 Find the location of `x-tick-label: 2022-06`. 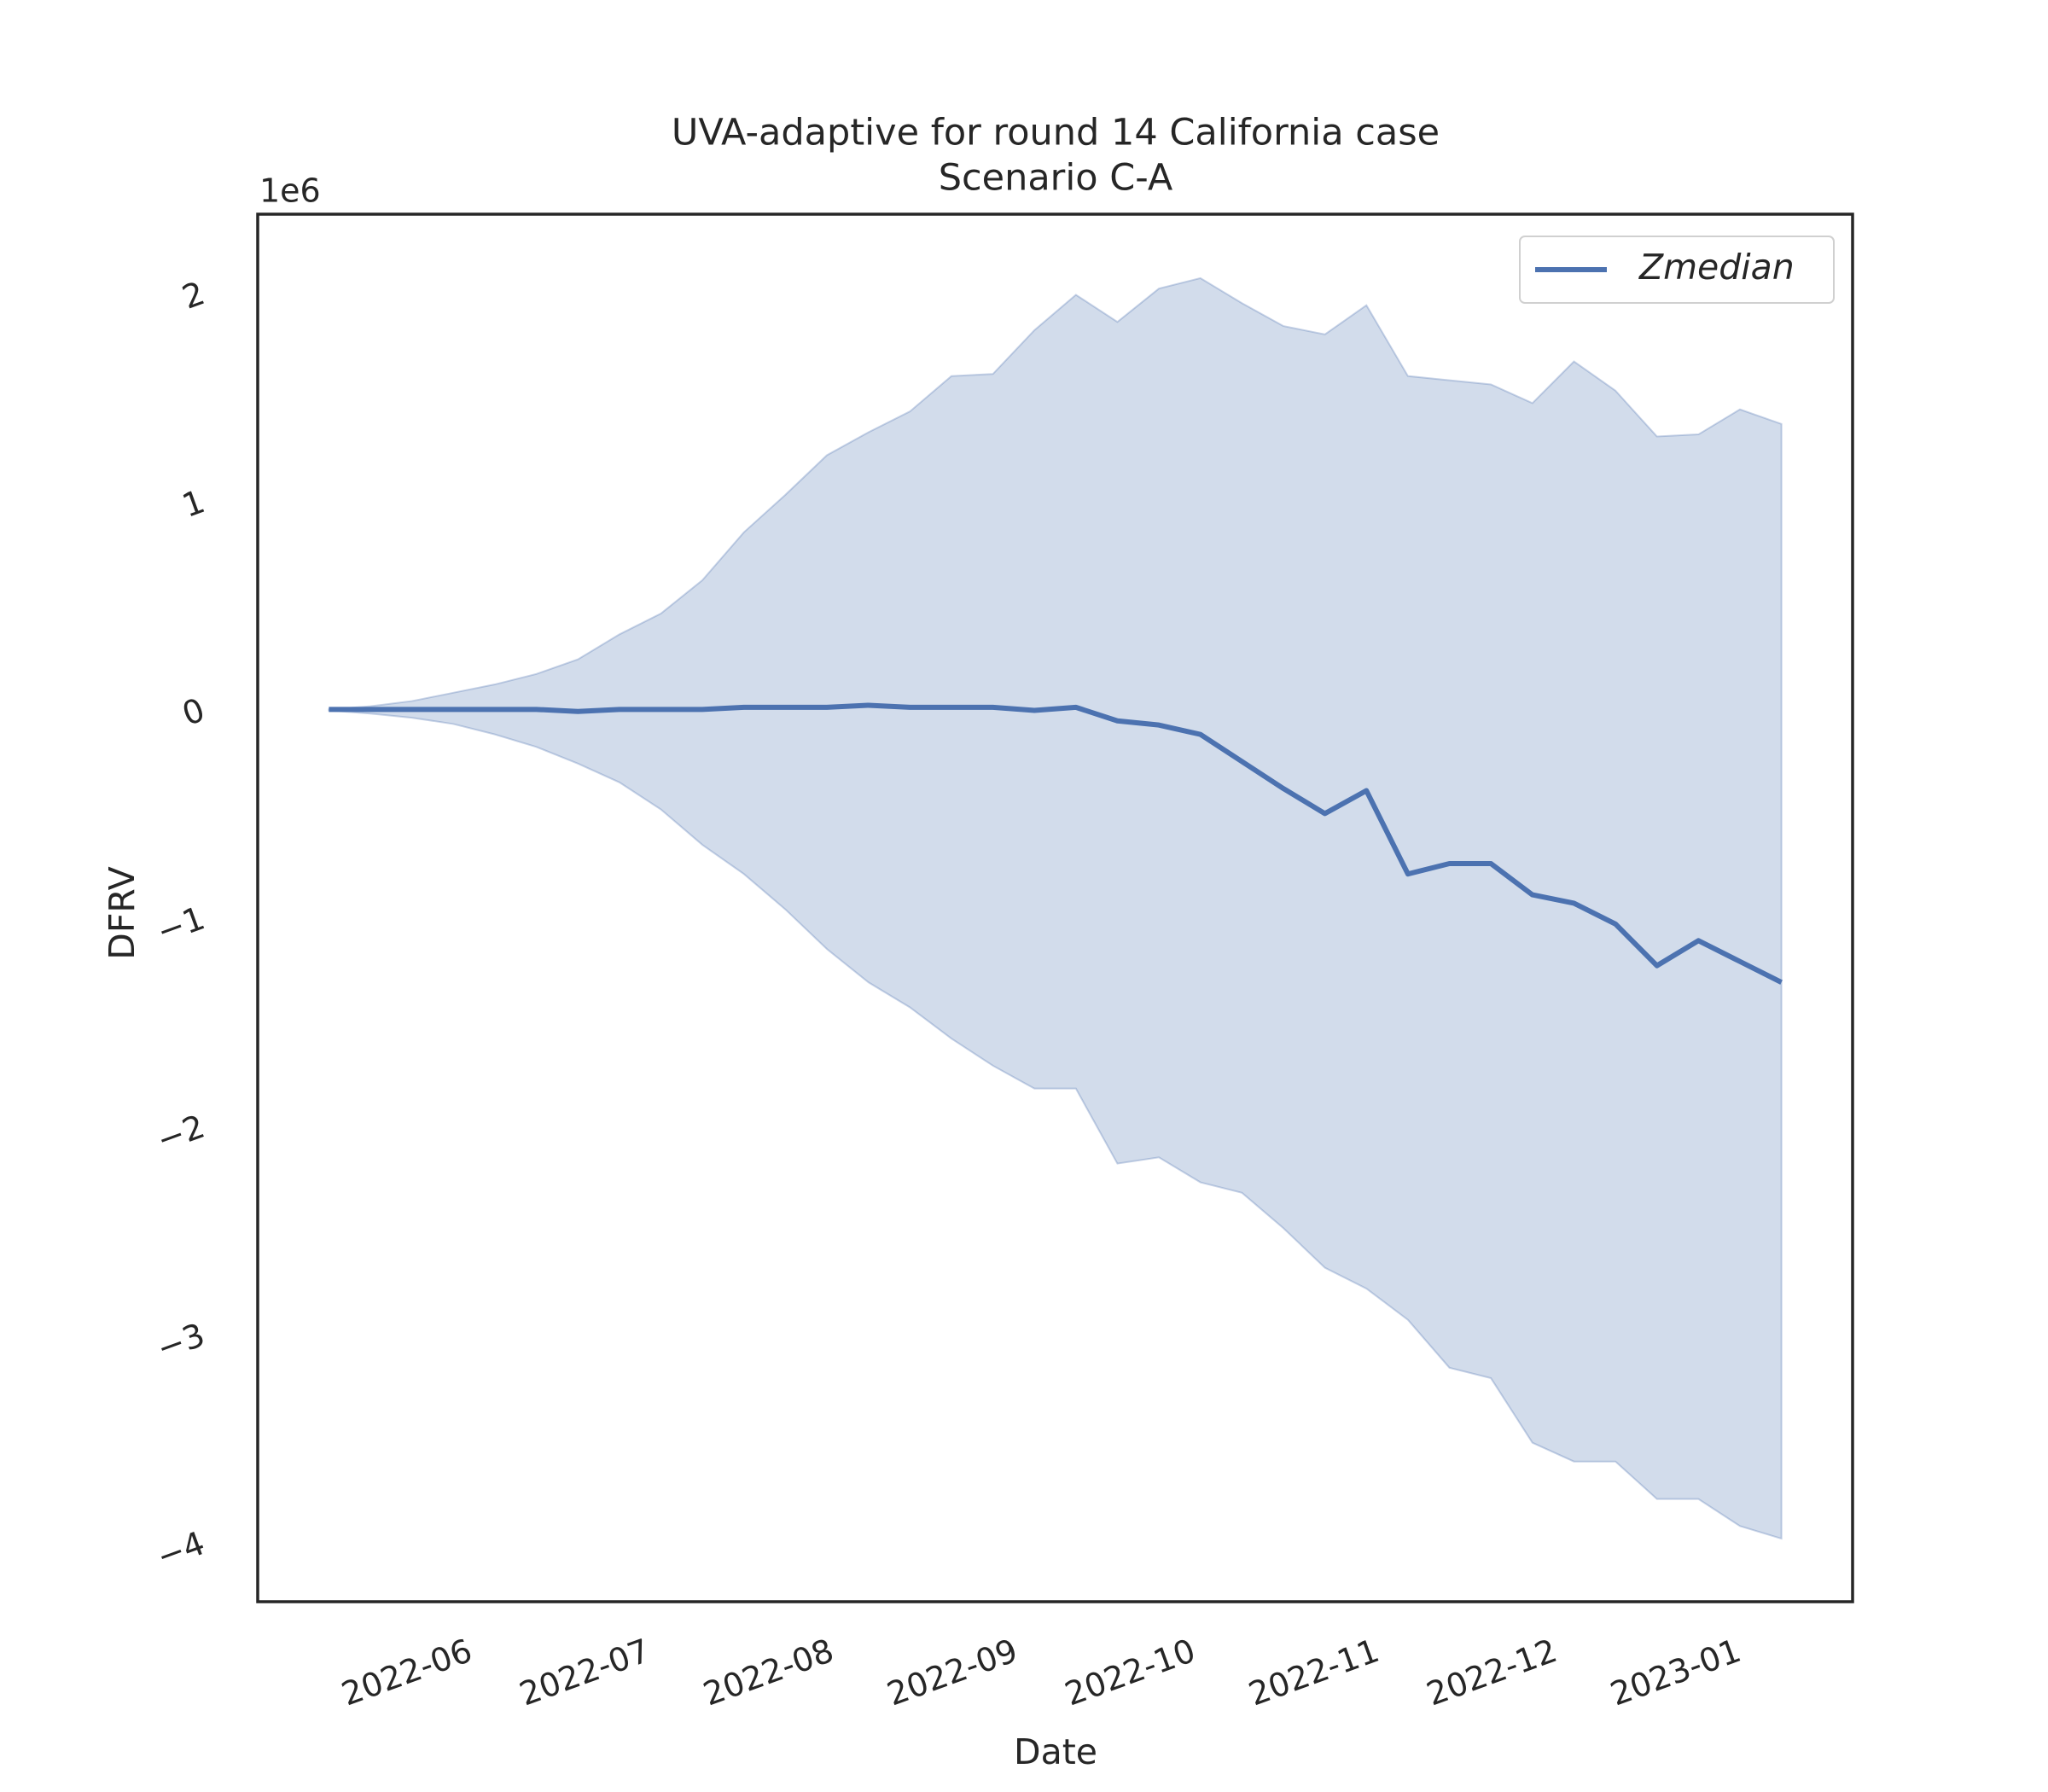

x-tick-label: 2022-06 is located at coordinates (407, 1672).